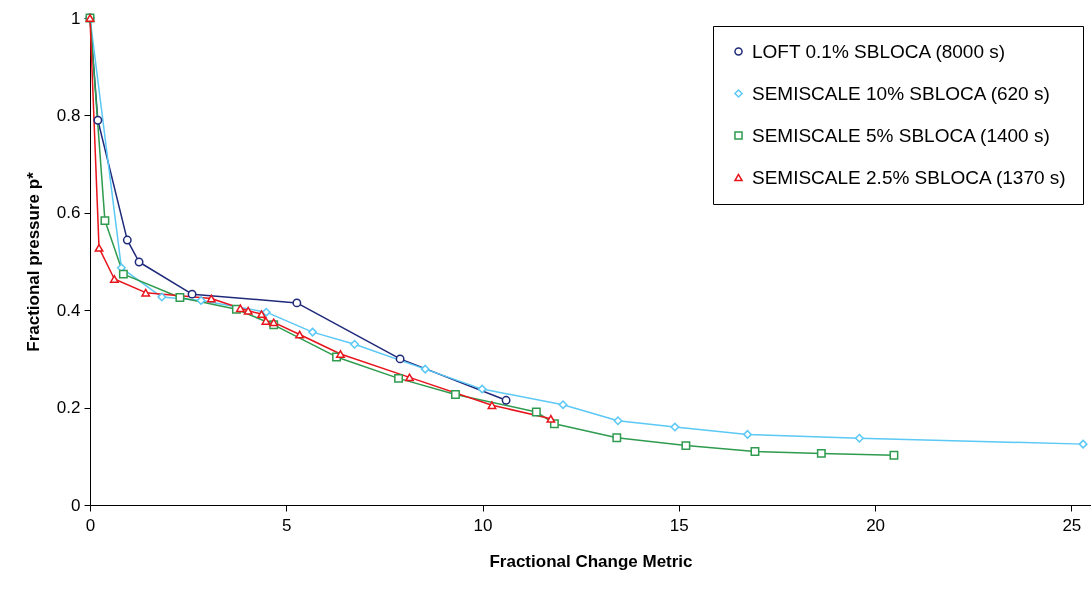  Describe the element at coordinates (68, 115) in the screenshot. I see `y-tick-label: 0.8` at that location.